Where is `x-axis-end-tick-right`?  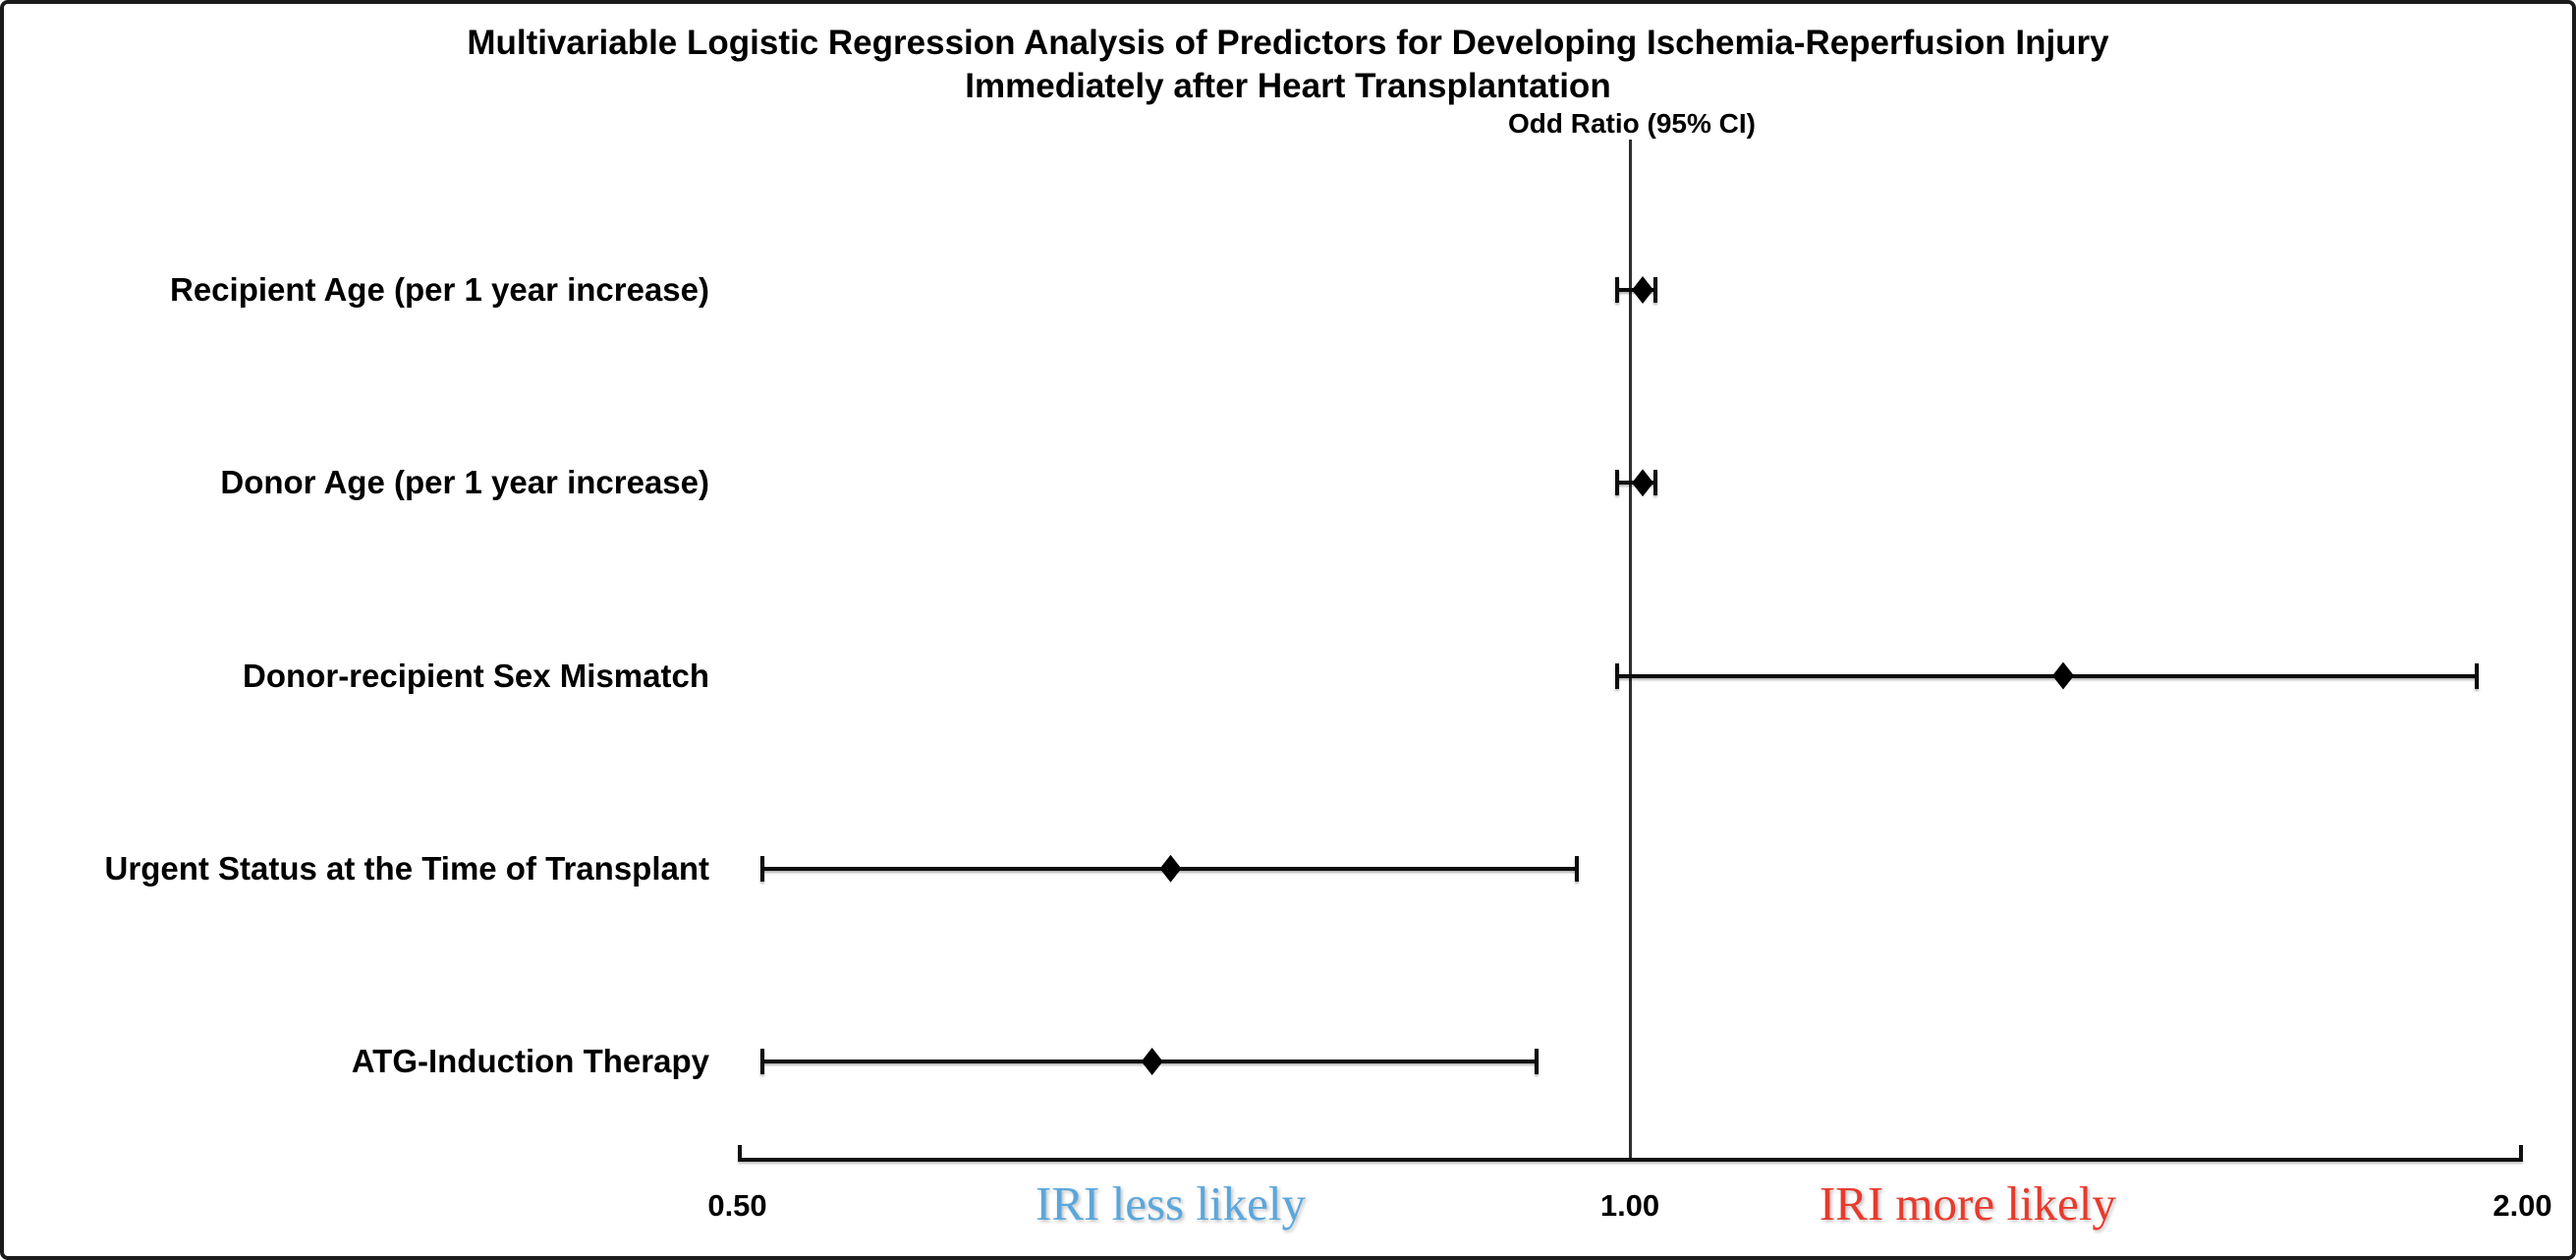 x-axis-end-tick-right is located at coordinates (2520, 1152).